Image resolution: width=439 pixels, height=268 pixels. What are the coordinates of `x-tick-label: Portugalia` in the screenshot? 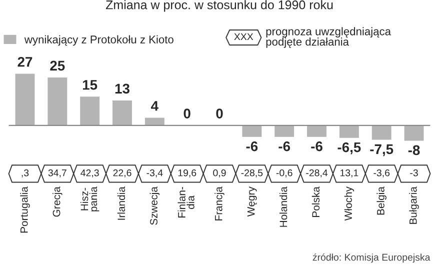 It's located at (25, 209).